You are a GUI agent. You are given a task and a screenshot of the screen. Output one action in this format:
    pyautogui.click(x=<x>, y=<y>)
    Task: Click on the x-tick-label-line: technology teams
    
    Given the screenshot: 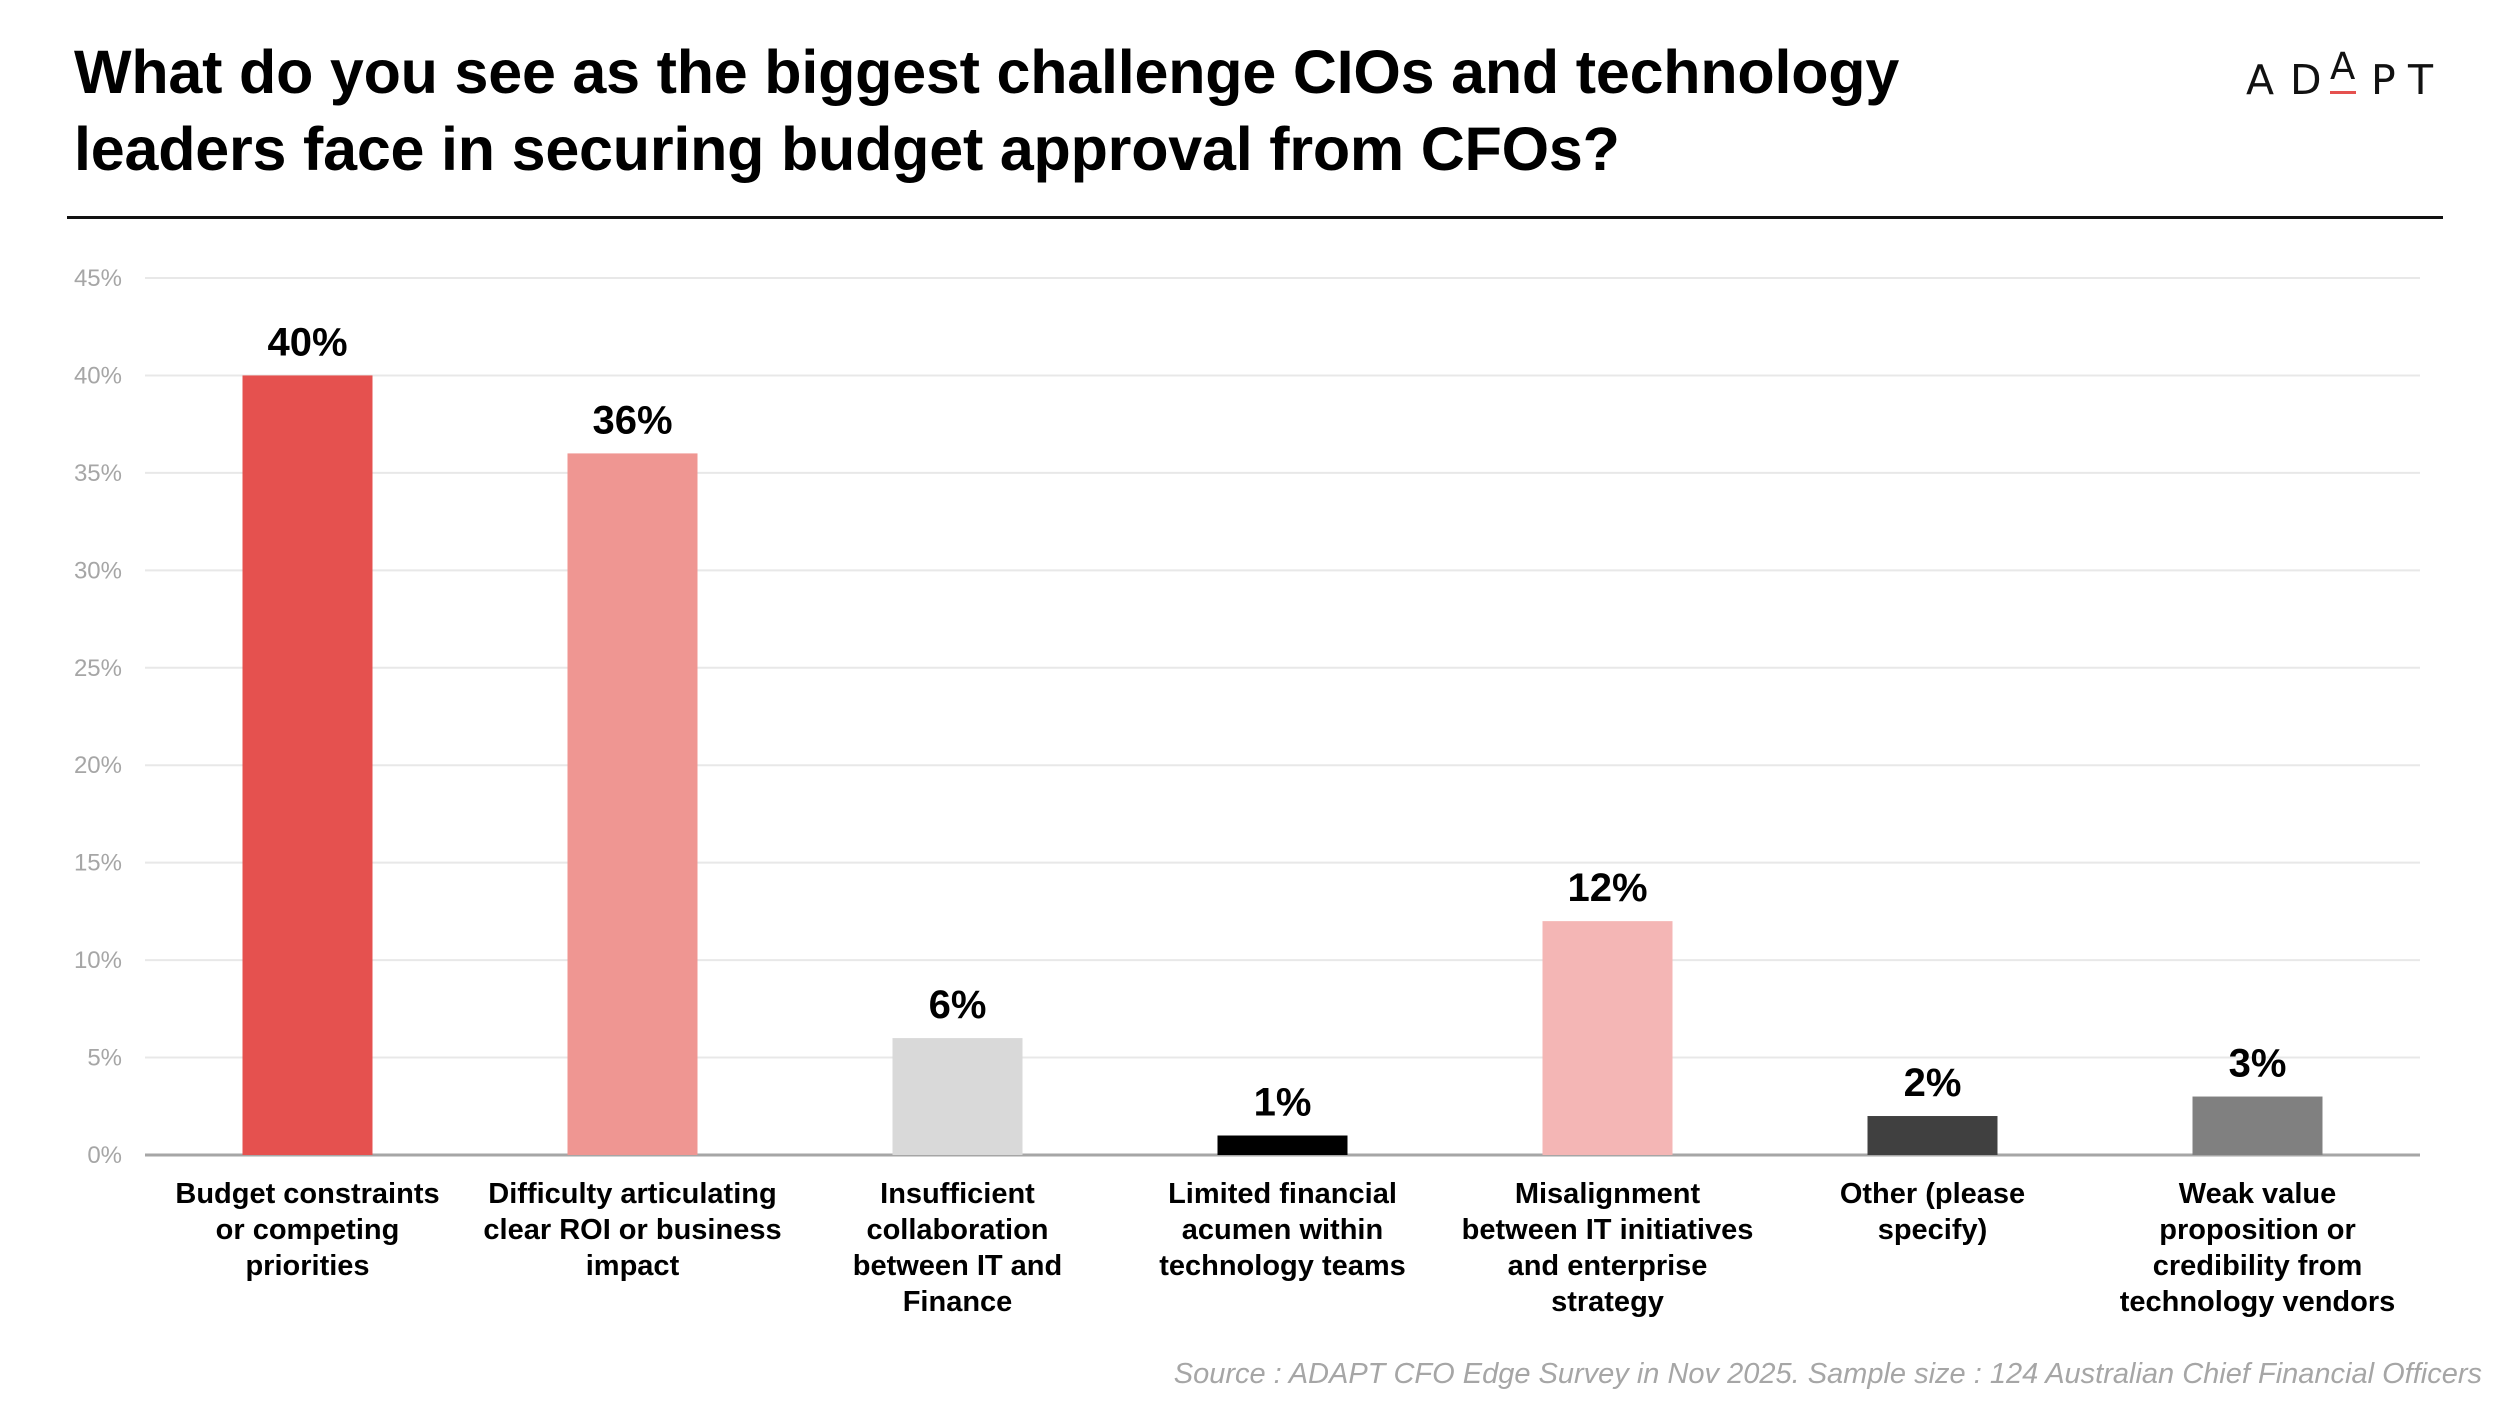 What is the action you would take?
    pyautogui.click(x=1282, y=1266)
    